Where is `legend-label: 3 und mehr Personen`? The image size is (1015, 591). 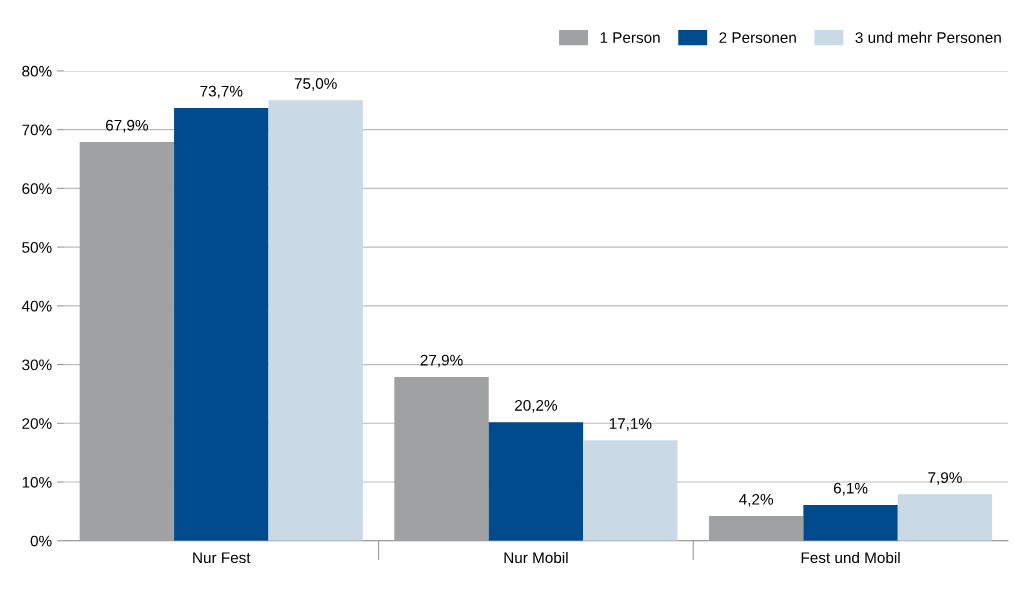 legend-label: 3 und mehr Personen is located at coordinates (928, 37).